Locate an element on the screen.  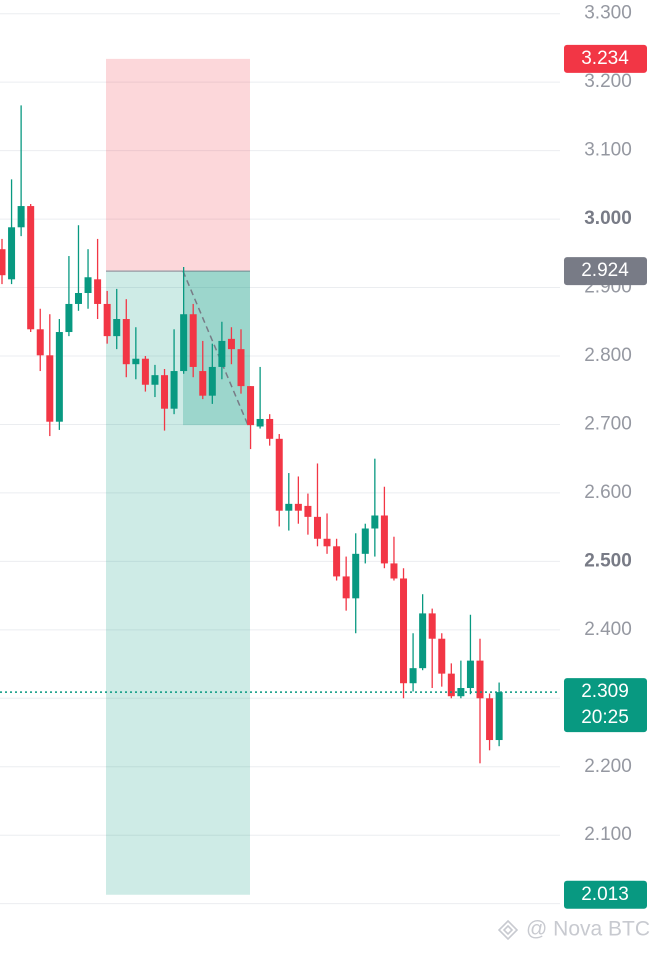
price-badge-label: 2.013 is located at coordinates (605, 894).